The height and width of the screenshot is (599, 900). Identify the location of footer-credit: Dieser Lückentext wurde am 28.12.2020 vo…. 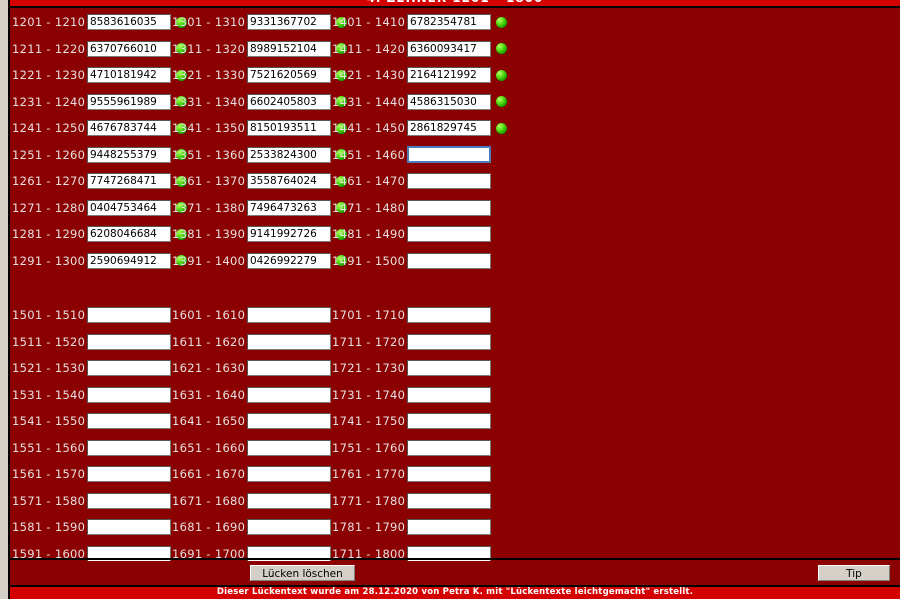
(455, 592).